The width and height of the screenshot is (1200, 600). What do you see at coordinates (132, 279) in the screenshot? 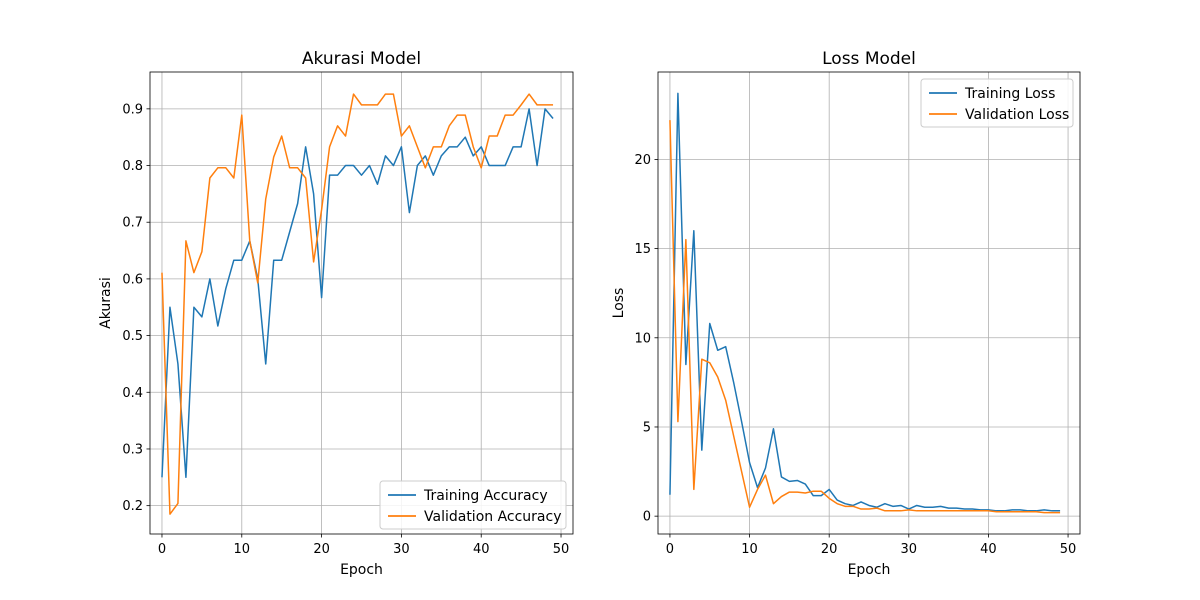
I see `y-tick-label: 0.6` at bounding box center [132, 279].